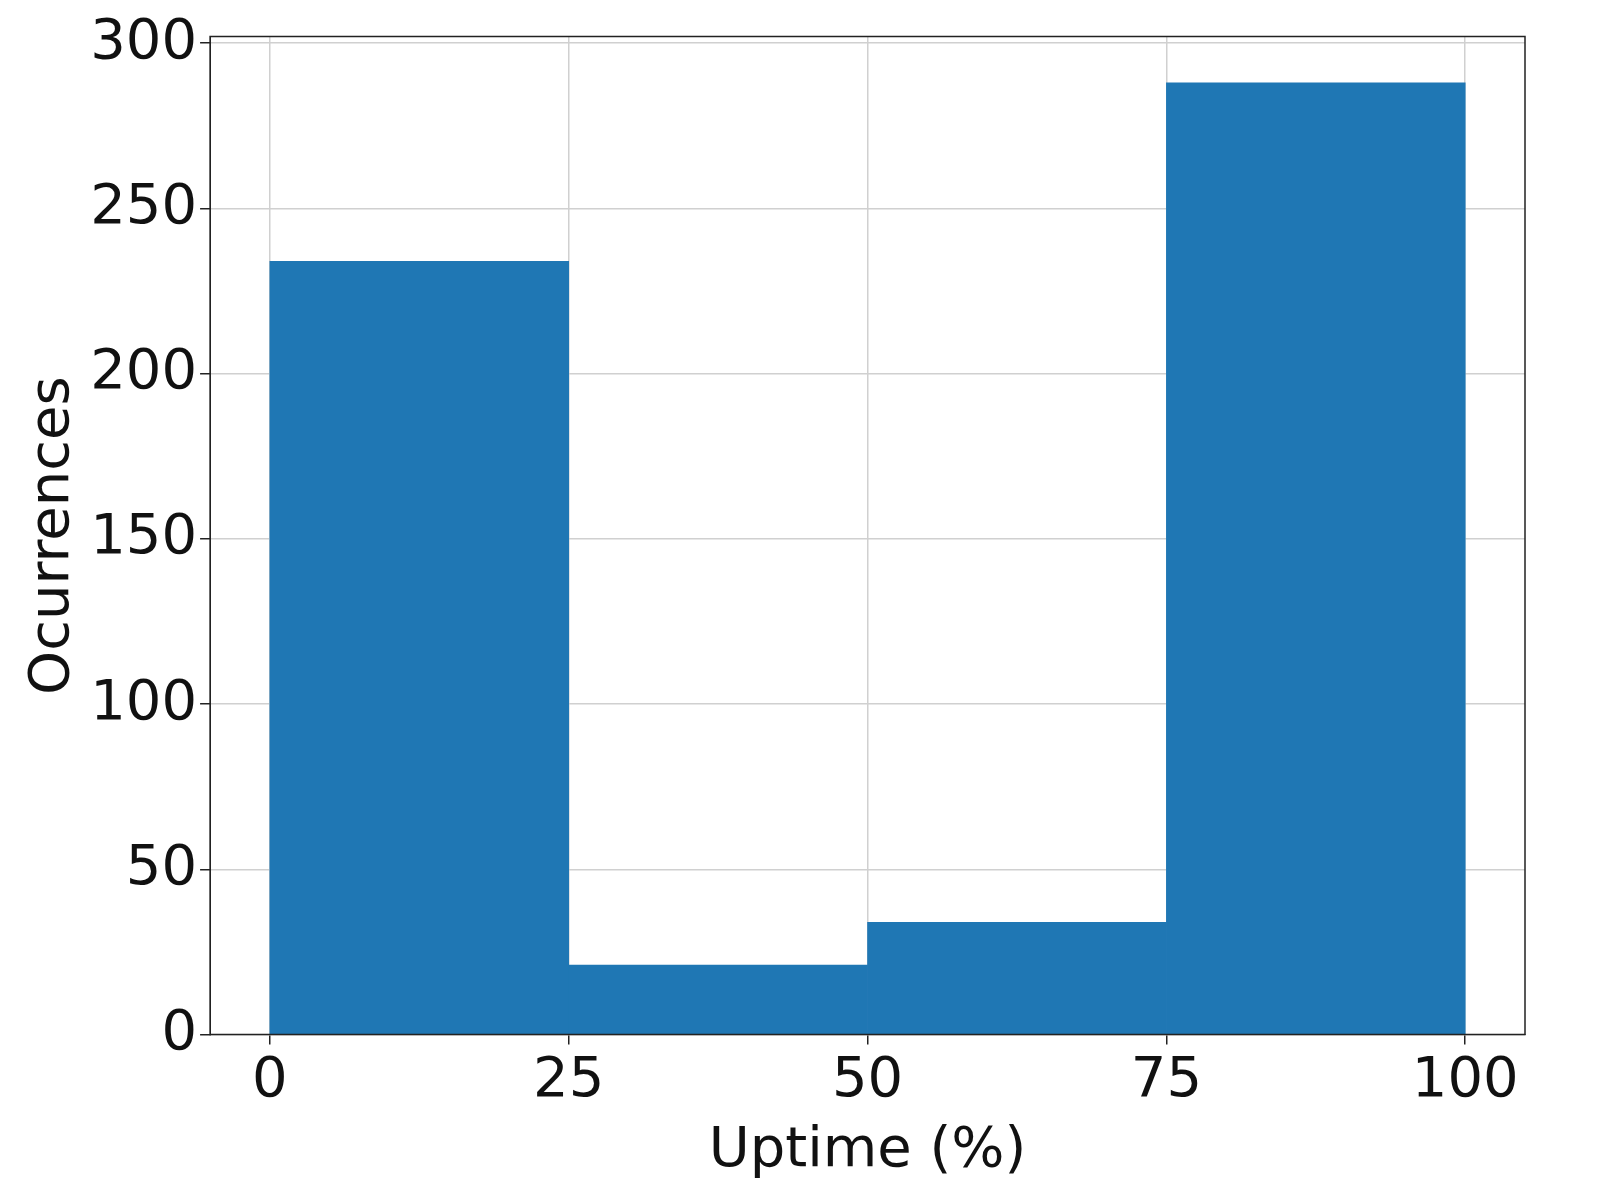  I want to click on y-tick-label: 300, so click(144, 38).